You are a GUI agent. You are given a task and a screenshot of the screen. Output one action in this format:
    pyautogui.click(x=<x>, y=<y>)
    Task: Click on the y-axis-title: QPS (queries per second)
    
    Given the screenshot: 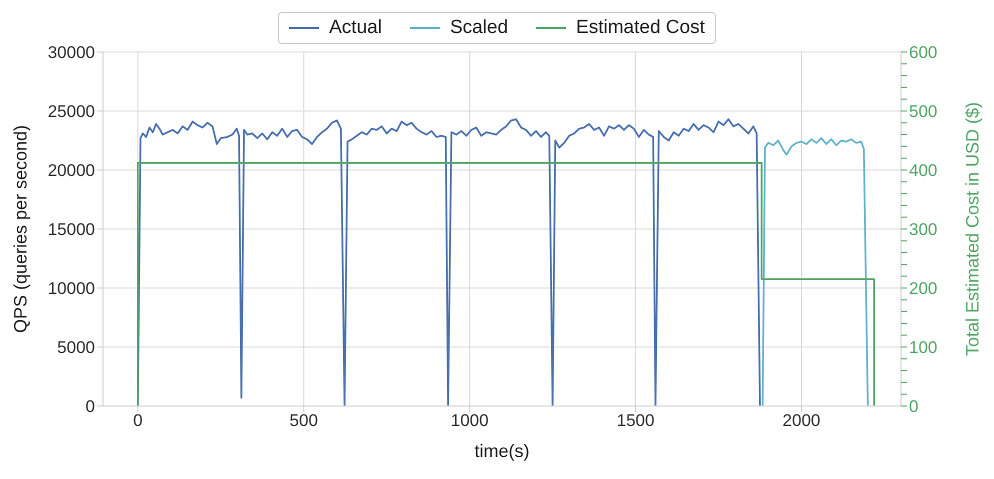 What is the action you would take?
    pyautogui.click(x=20, y=229)
    